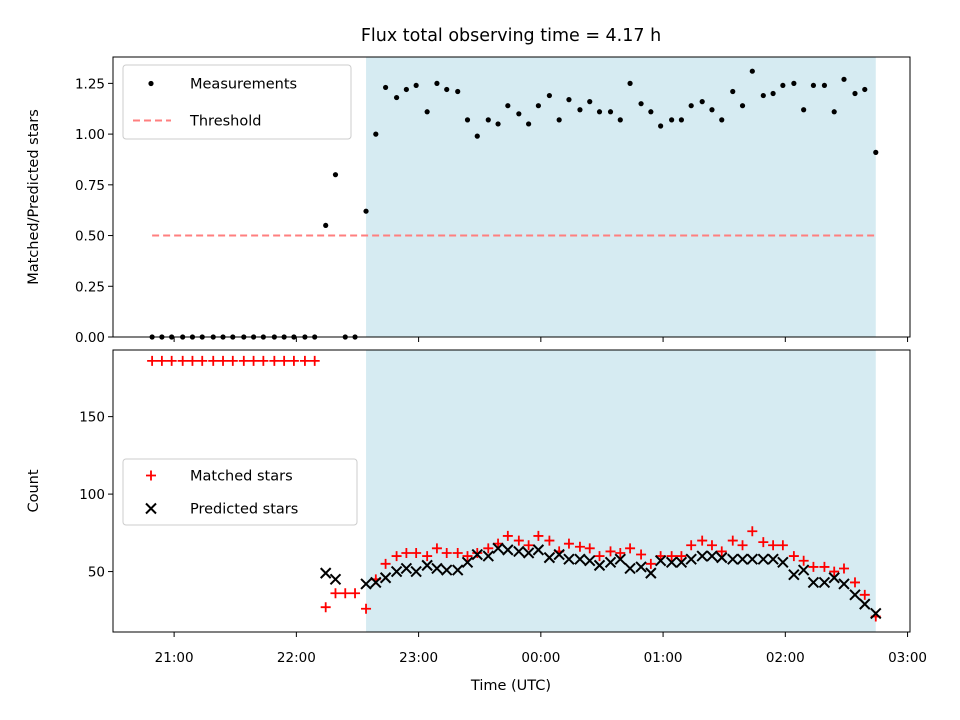  What do you see at coordinates (418, 658) in the screenshot?
I see `x-tick-label: 23:00` at bounding box center [418, 658].